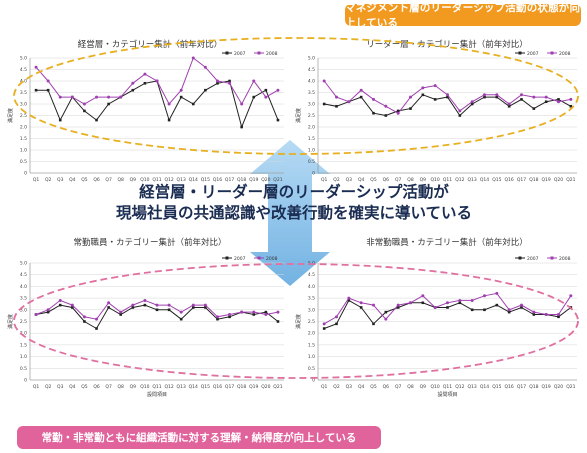 The width and height of the screenshot is (587, 453). I want to click on x-tick-label: Q6, so click(96, 180).